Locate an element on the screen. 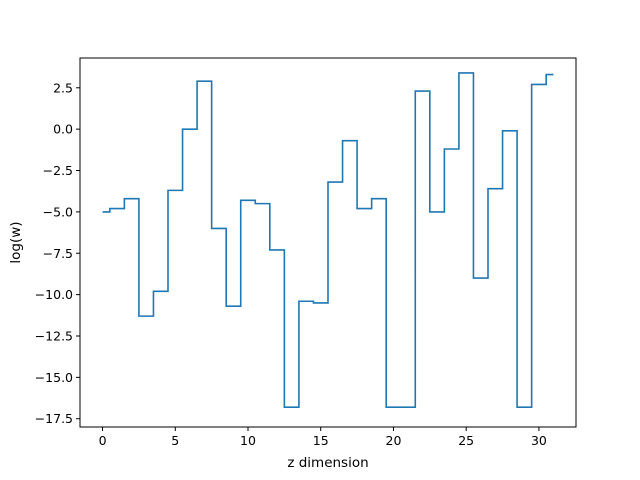 The image size is (640, 480). y-tick-label: −15.0 is located at coordinates (54, 377).